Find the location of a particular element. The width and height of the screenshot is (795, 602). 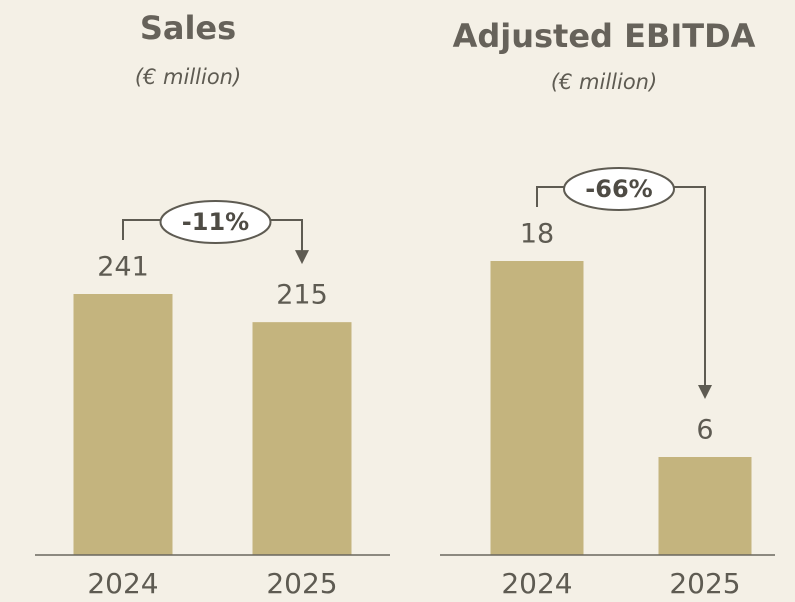

data-label: 241 is located at coordinates (123, 267).